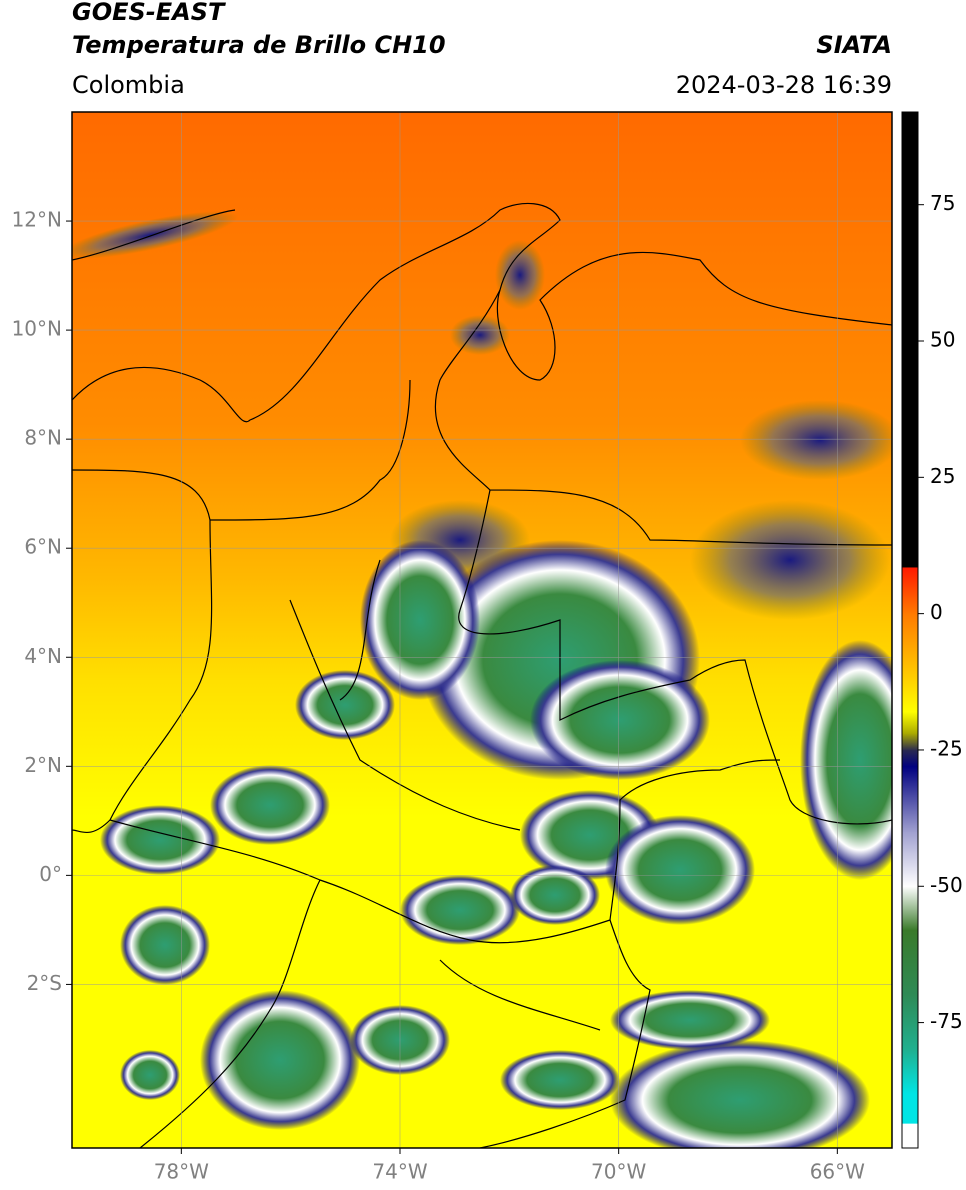  I want to click on x-tick-label: 78°W, so click(181, 1172).